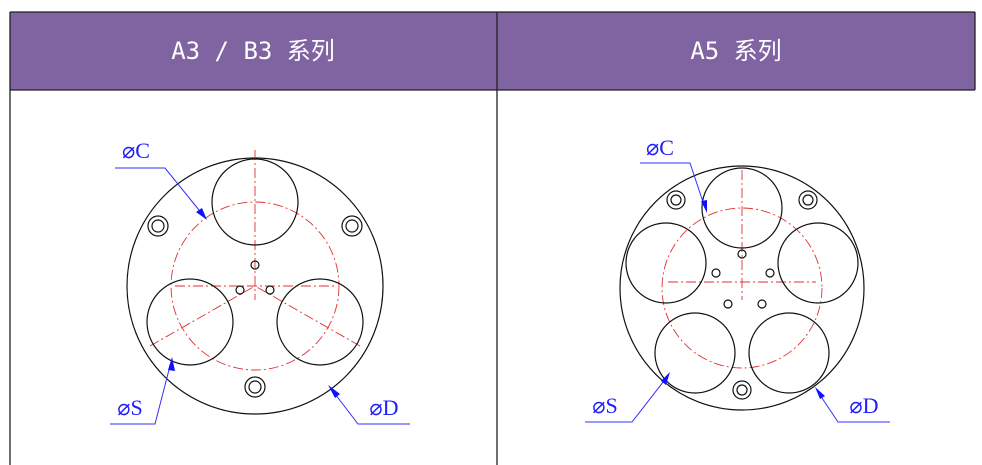 The width and height of the screenshot is (982, 465). Describe the element at coordinates (253, 51) in the screenshot. I see `header-cell: A3 / B3 系列` at that location.